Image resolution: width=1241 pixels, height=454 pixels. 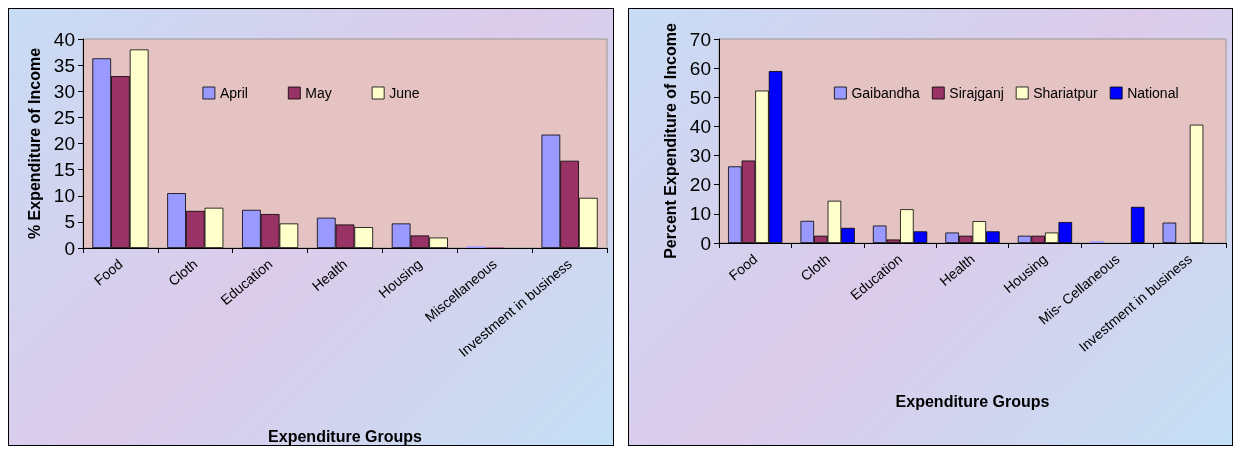 I want to click on legend-label: April, so click(x=233, y=93).